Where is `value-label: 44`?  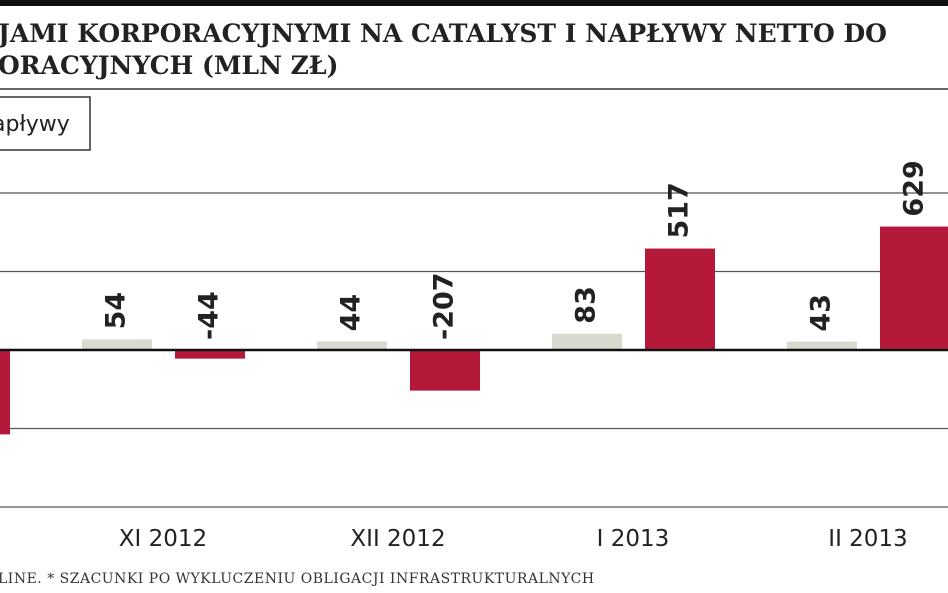
value-label: 44 is located at coordinates (351, 313).